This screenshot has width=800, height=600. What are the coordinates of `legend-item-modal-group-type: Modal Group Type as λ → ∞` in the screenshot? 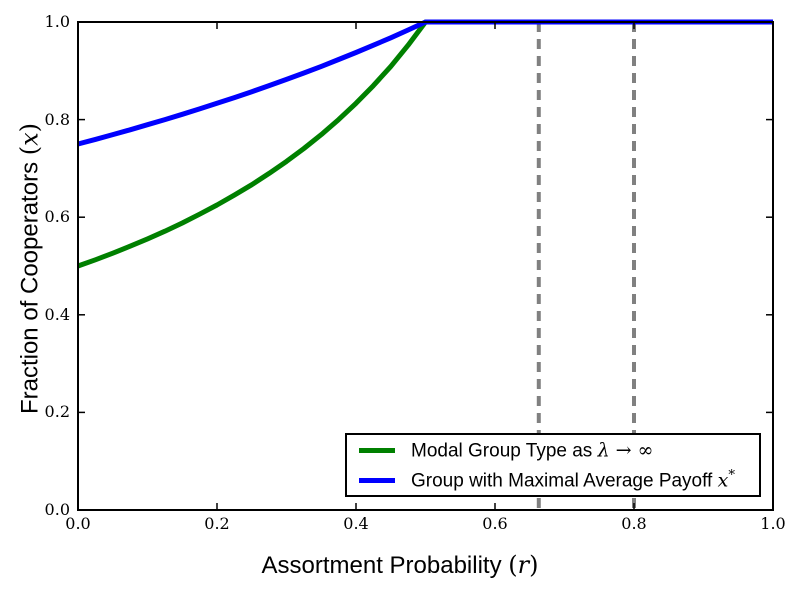 It's located at (553, 450).